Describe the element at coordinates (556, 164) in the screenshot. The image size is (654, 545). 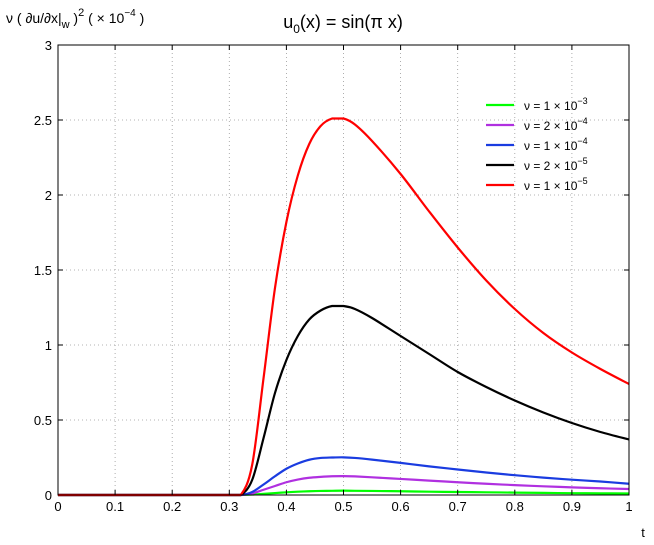
I see `legend-entry: ν = 2 × 10−5` at that location.